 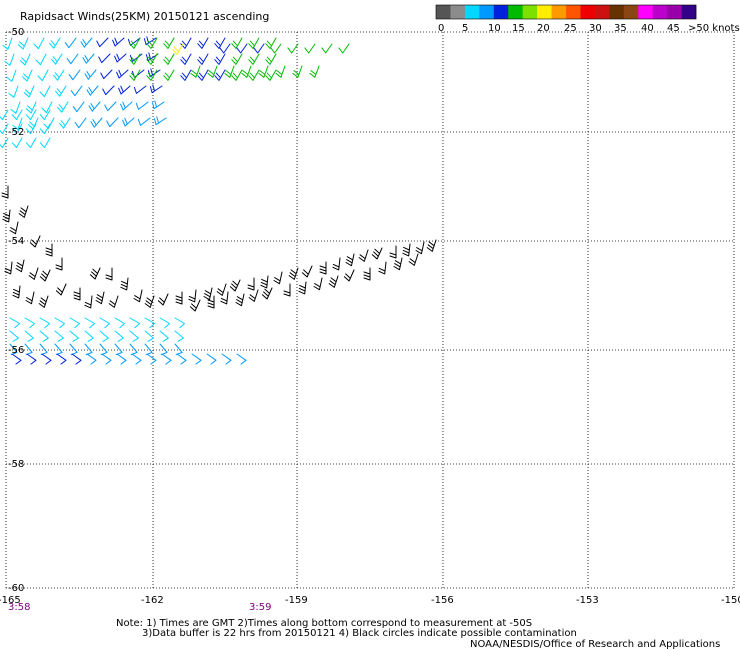 What do you see at coordinates (16, 464) in the screenshot?
I see `latitude-label: -58` at bounding box center [16, 464].